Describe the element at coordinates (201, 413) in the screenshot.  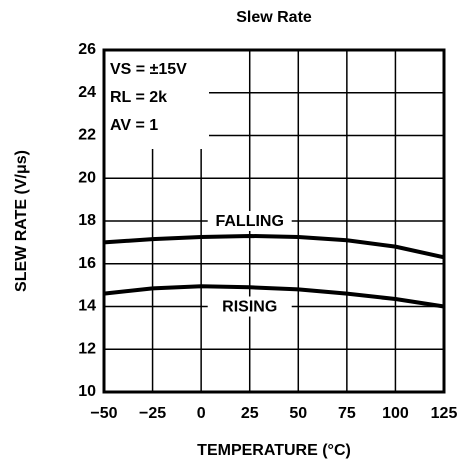
I see `x-tick-label: 0` at that location.